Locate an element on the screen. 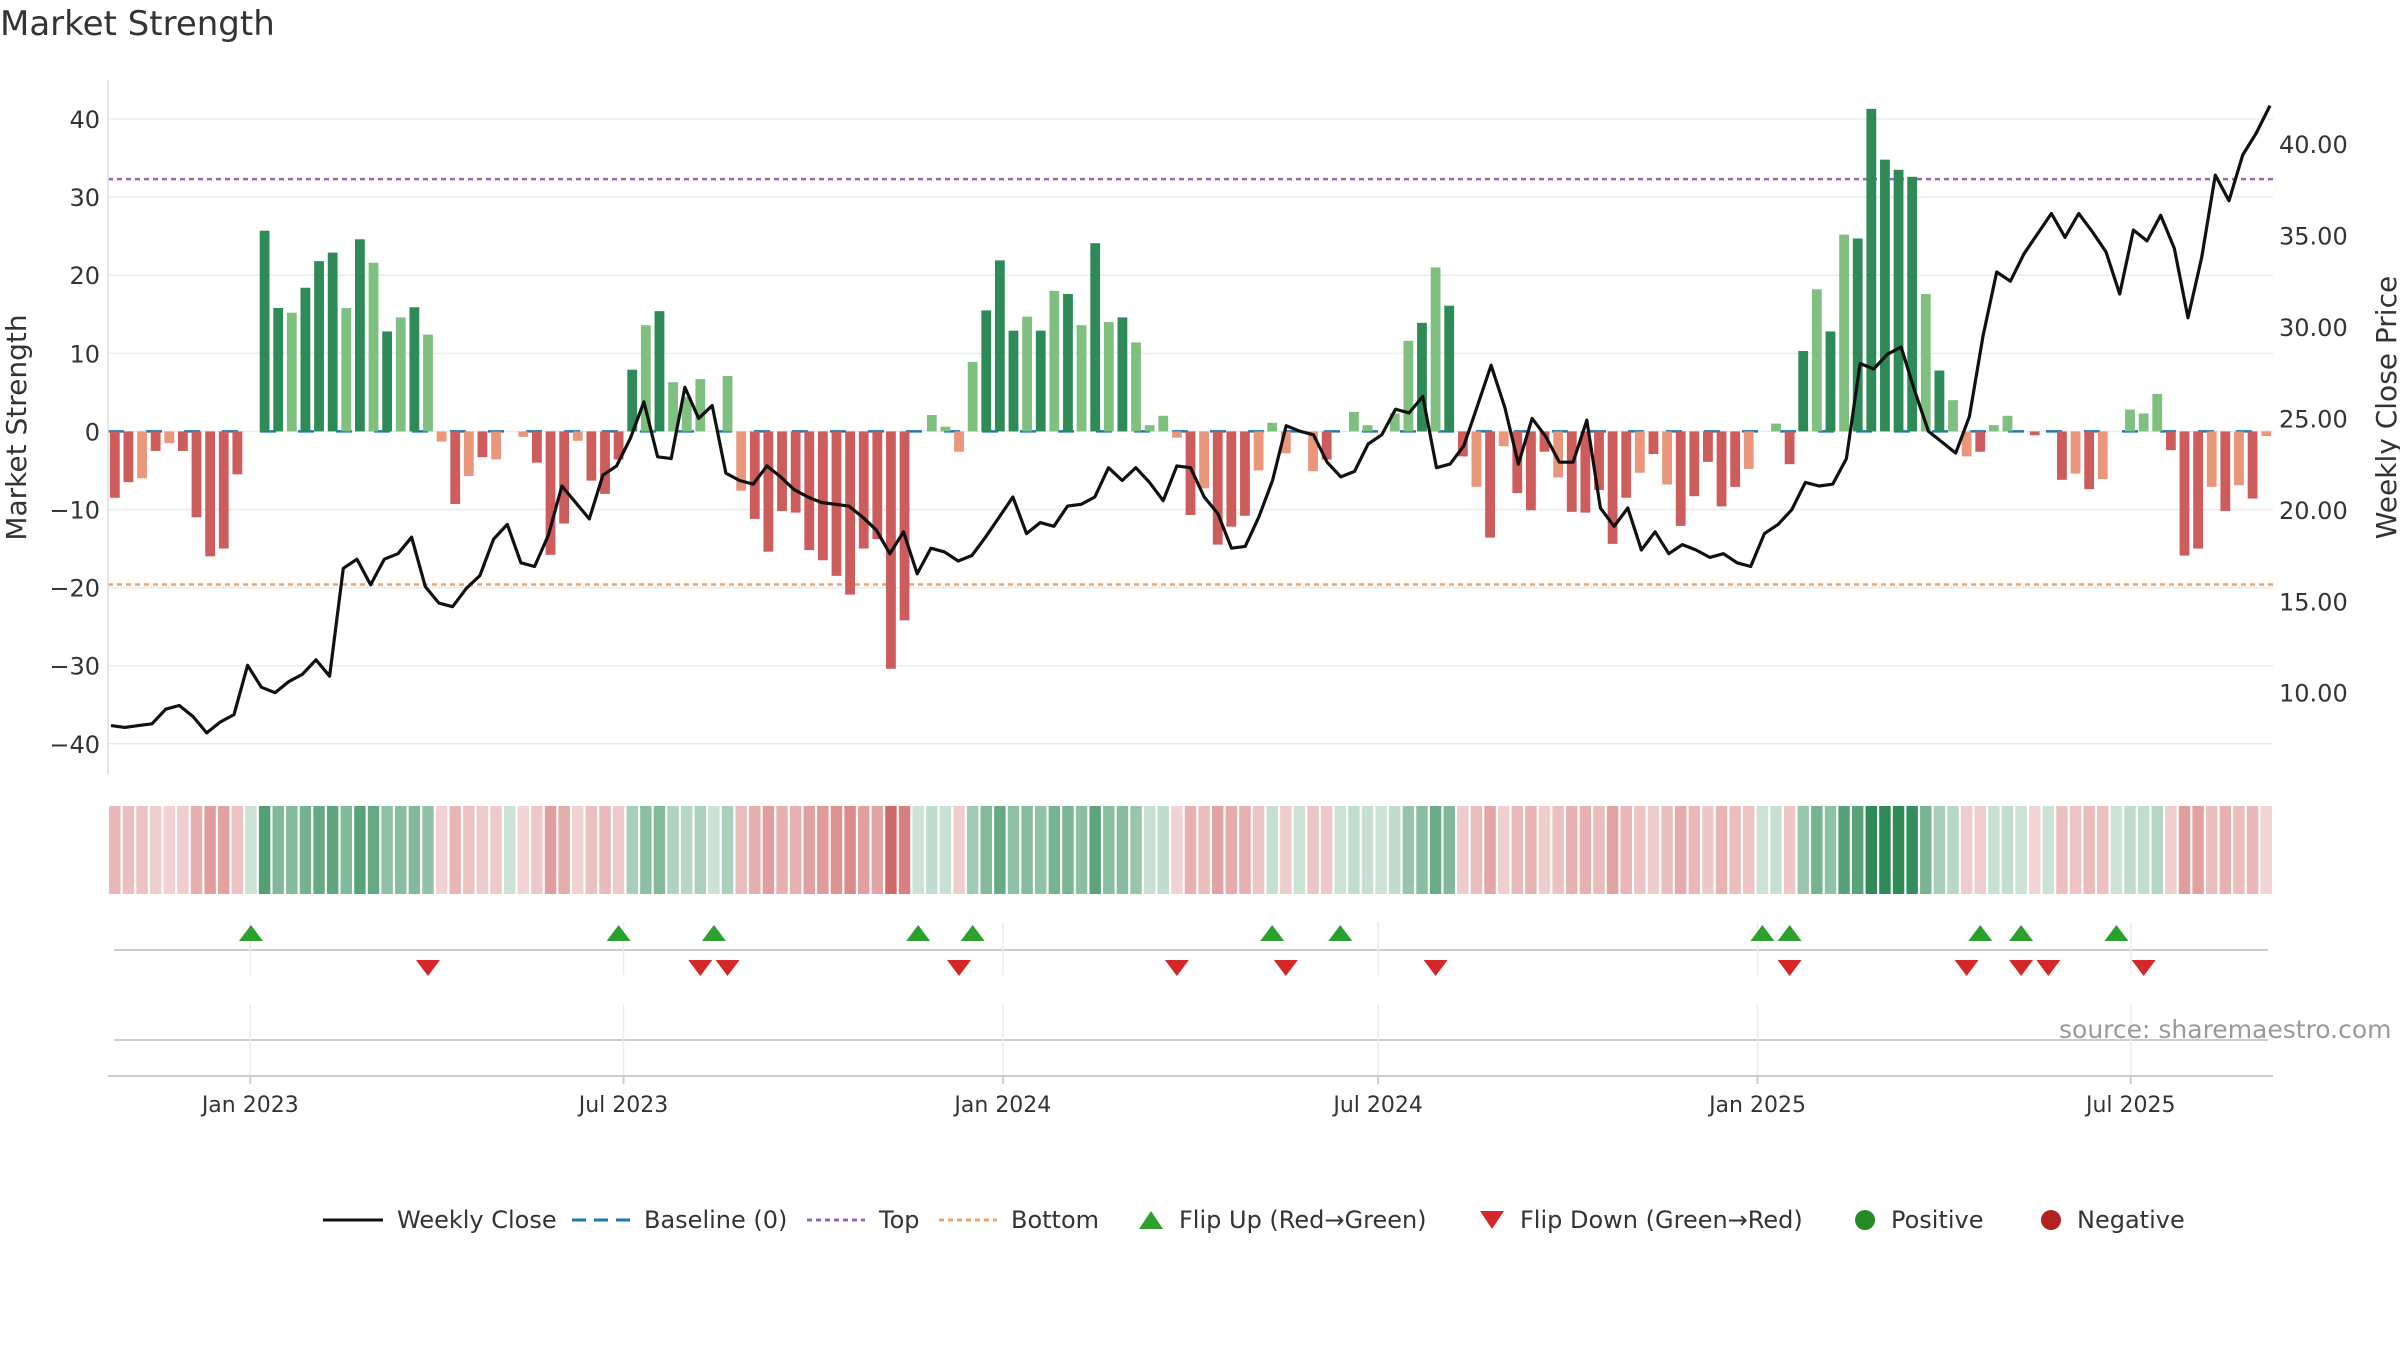 Image resolution: width=2400 pixels, height=1350 pixels. legend-baseline: Baseline (0) is located at coordinates (679, 1220).